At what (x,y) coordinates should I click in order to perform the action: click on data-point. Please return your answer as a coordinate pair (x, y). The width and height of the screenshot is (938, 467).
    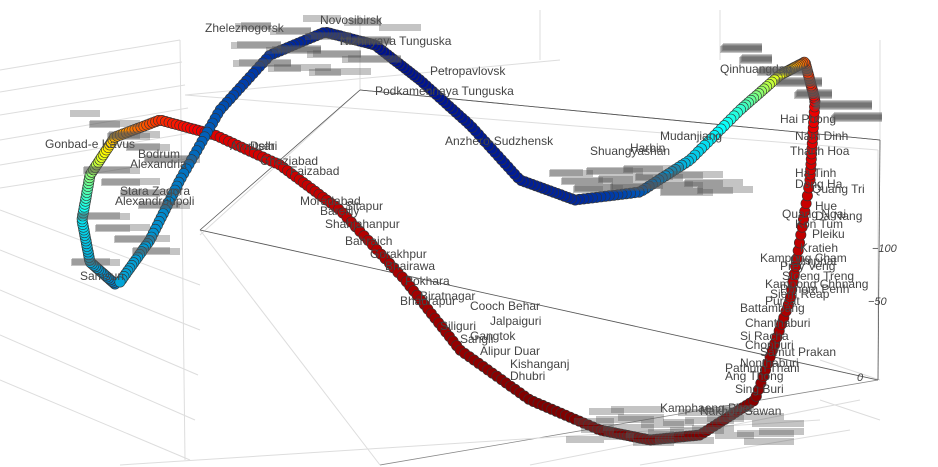
    Looking at the image, I should click on (120, 282).